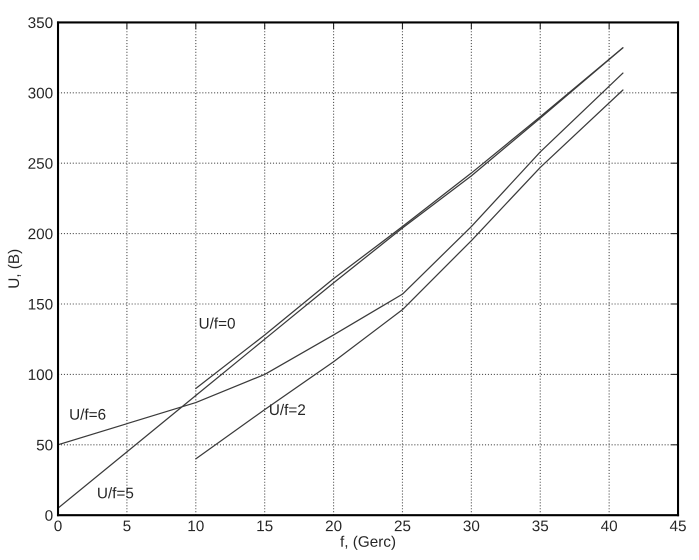 This screenshot has height=560, width=699. I want to click on y-tick-label: 350, so click(40, 22).